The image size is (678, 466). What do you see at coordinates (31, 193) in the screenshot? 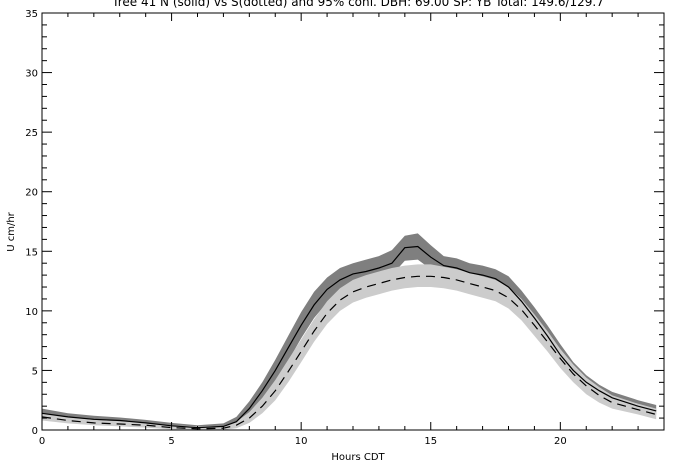
I see `y-tick-label: 20` at bounding box center [31, 193].